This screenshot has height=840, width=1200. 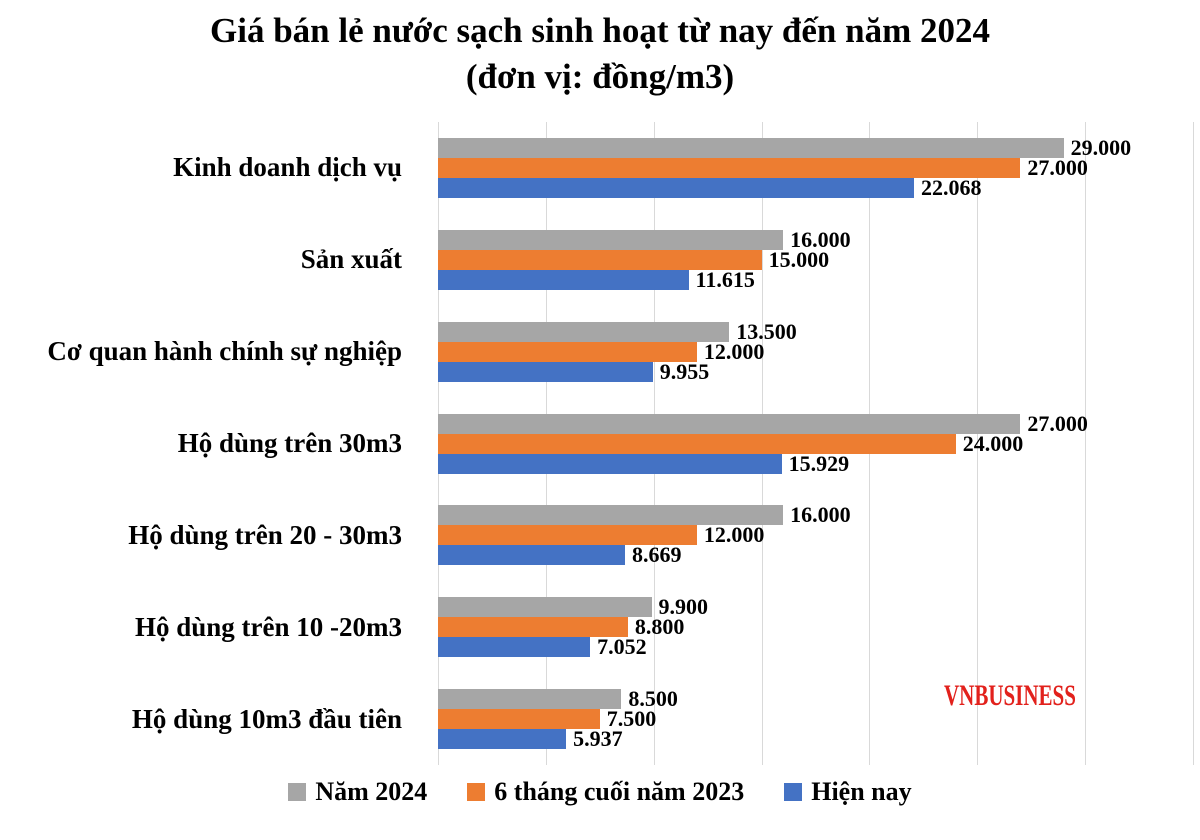 I want to click on bar-row: 5.937, so click(x=815, y=739).